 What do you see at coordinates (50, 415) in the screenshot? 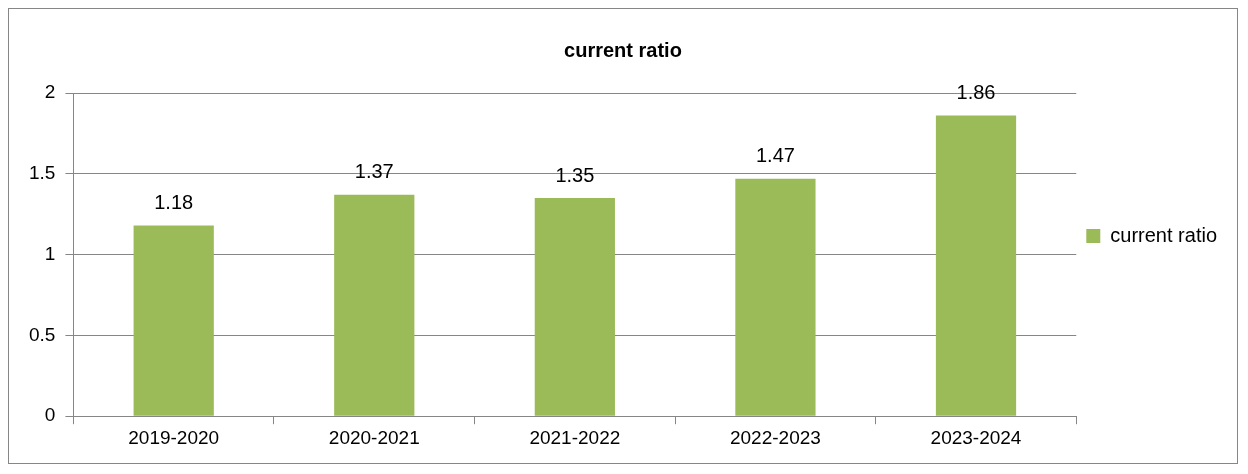
I see `y-tick-label: 0` at bounding box center [50, 415].